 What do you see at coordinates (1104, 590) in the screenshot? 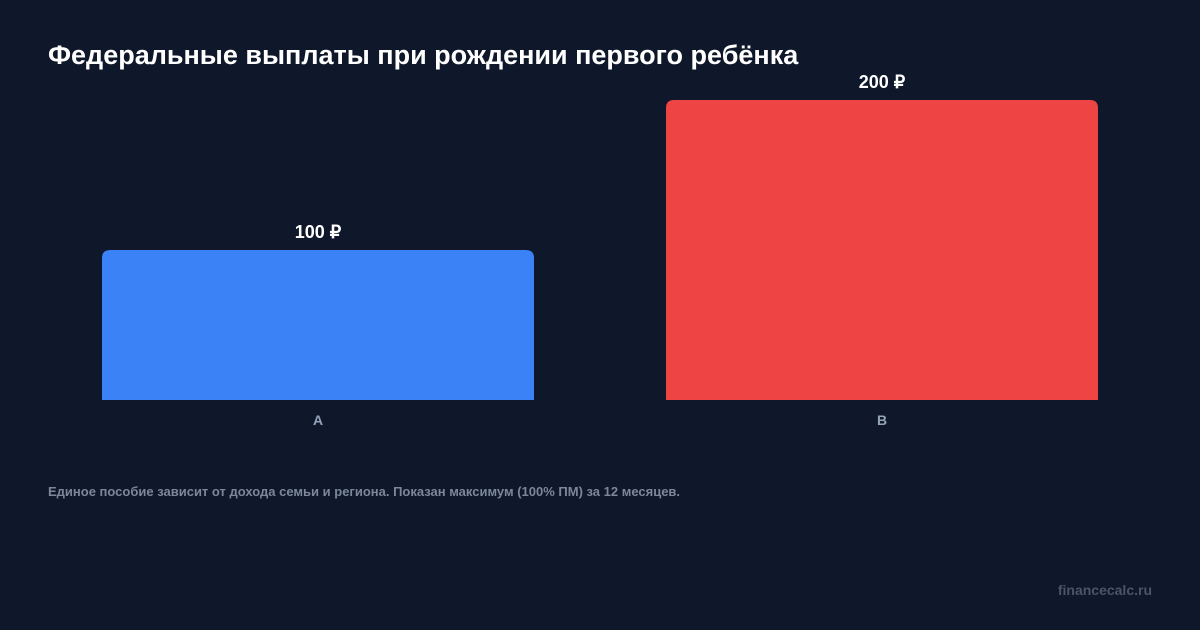
I see `brand-watermark: financecalc.ru` at bounding box center [1104, 590].